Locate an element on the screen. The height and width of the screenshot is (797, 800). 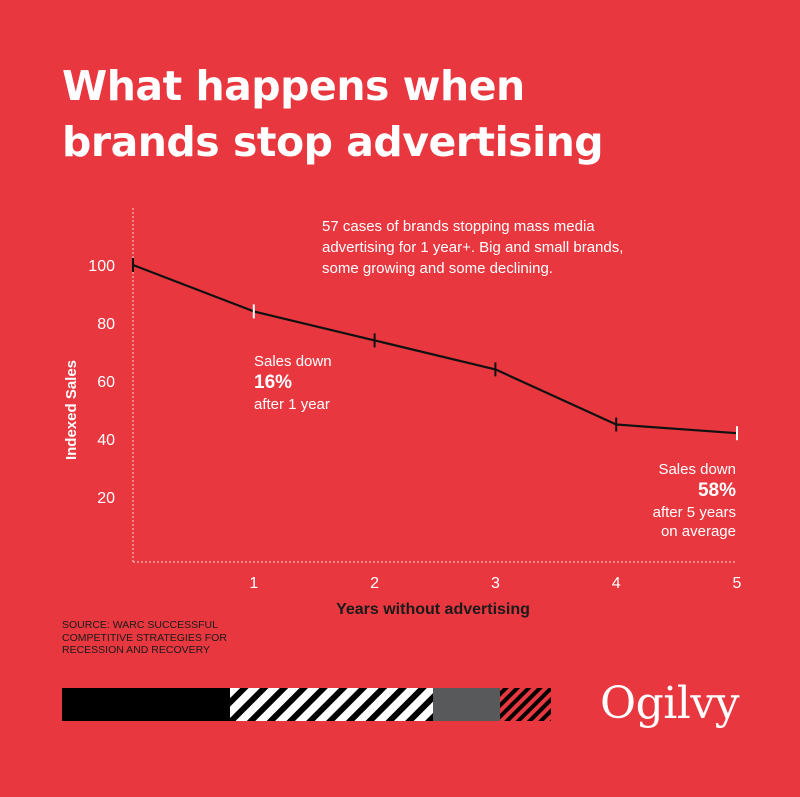
x-tick-label: 2 is located at coordinates (374, 583).